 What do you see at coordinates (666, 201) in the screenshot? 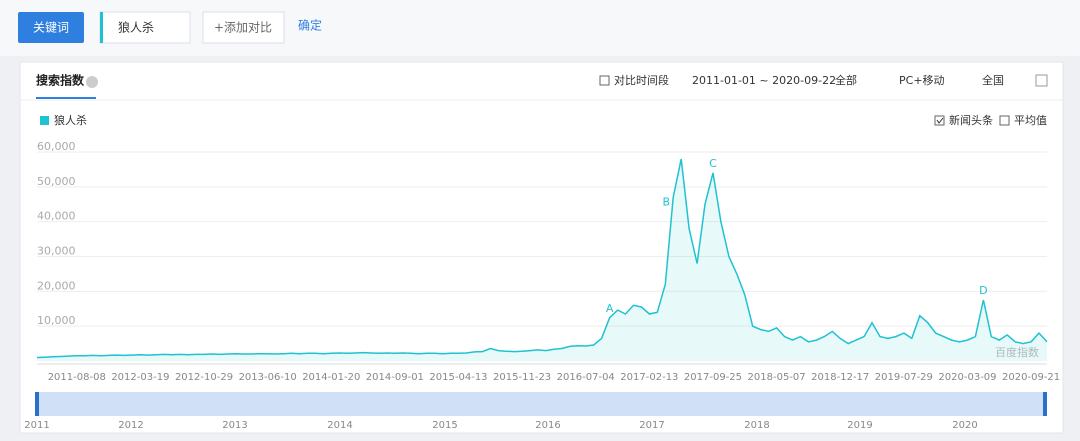
I see `annotation: B` at bounding box center [666, 201].